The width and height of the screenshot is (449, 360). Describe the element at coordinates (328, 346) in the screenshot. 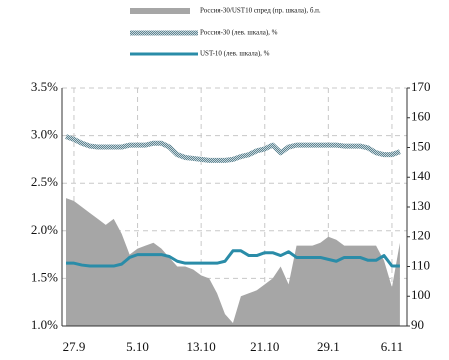

I see `x-tick-label: 29.1` at that location.